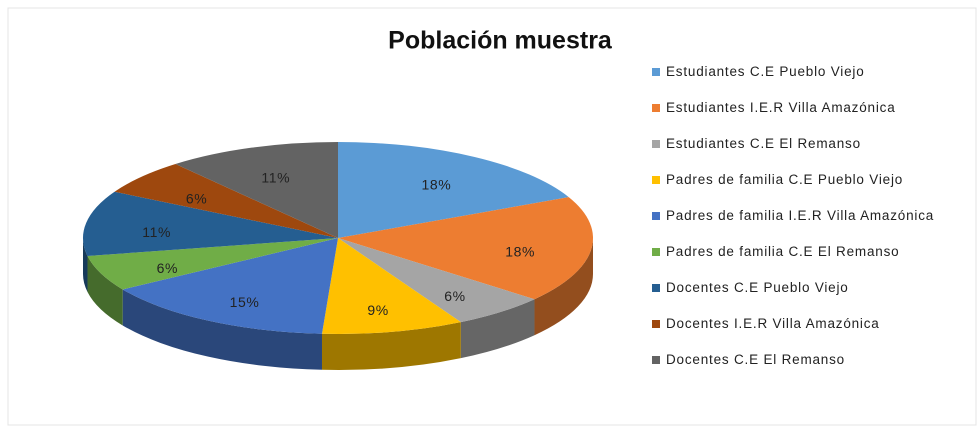 The height and width of the screenshot is (426, 977). What do you see at coordinates (773, 323) in the screenshot?
I see `legend-label: Docentes I.E.R Villa Amazónica` at bounding box center [773, 323].